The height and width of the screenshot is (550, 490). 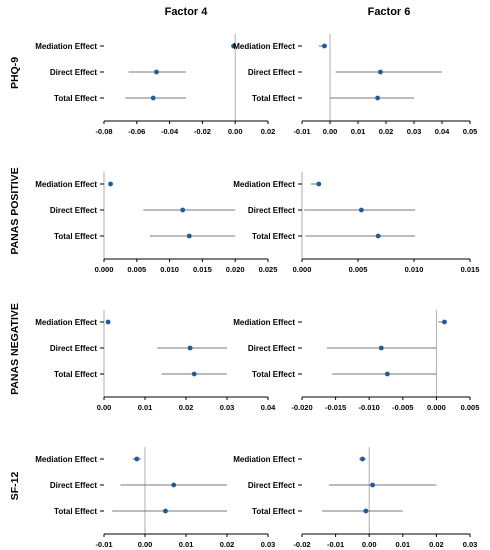 What do you see at coordinates (301, 407) in the screenshot?
I see `x-tick-label: -0.020` at bounding box center [301, 407].